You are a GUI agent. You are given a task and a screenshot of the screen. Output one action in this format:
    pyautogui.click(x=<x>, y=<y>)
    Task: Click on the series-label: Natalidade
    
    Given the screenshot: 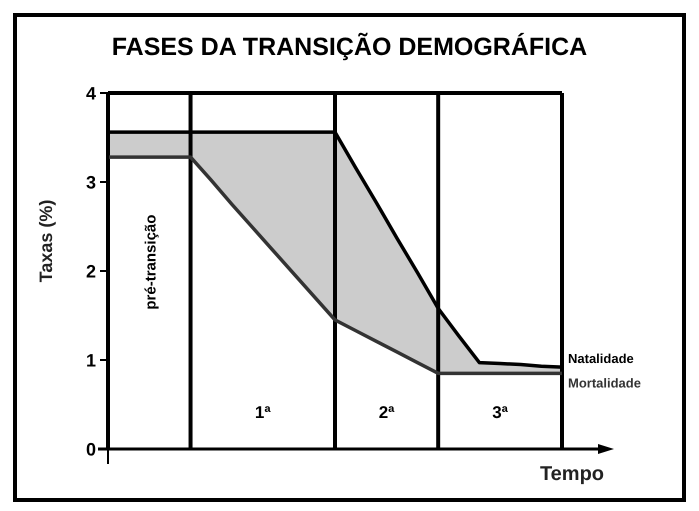 What is the action you would take?
    pyautogui.click(x=601, y=358)
    